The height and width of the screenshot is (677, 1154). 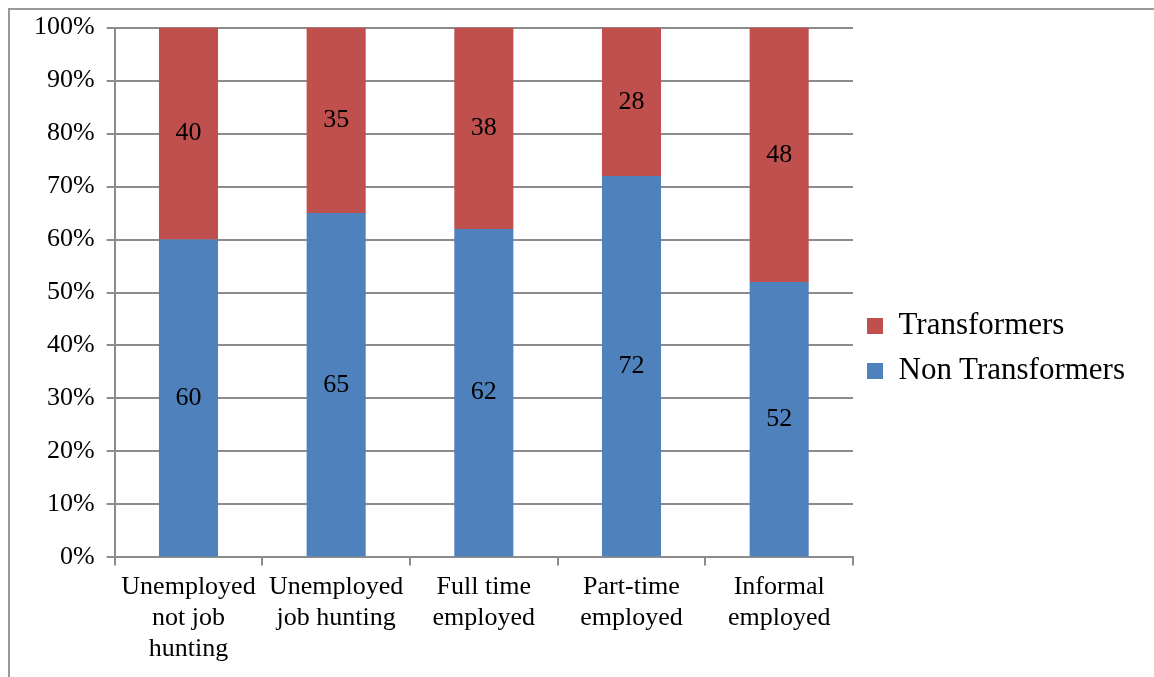 What do you see at coordinates (77, 556) in the screenshot?
I see `y-tick-label: 0%` at bounding box center [77, 556].